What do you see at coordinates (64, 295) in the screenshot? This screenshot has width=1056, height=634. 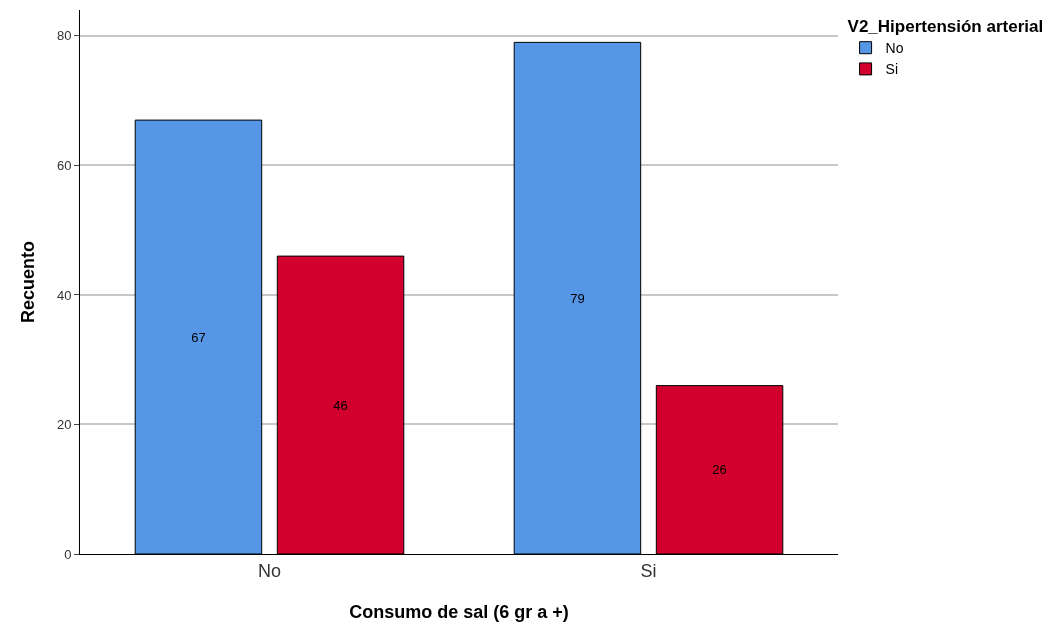 I see `y-tick-label: 40` at bounding box center [64, 295].